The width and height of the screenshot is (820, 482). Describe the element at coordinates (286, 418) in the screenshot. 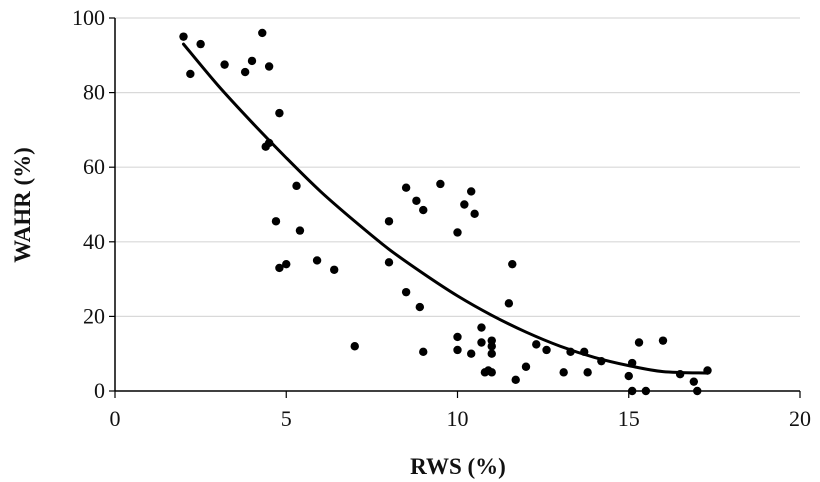

I see `x-tick-label: 5` at that location.